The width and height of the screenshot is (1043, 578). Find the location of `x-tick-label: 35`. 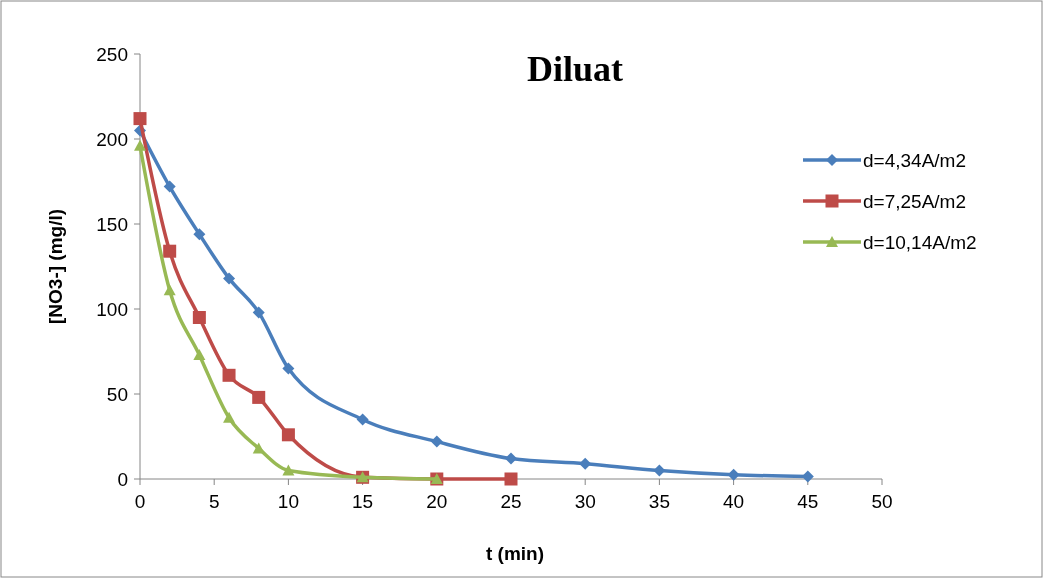

x-tick-label: 35 is located at coordinates (659, 501).